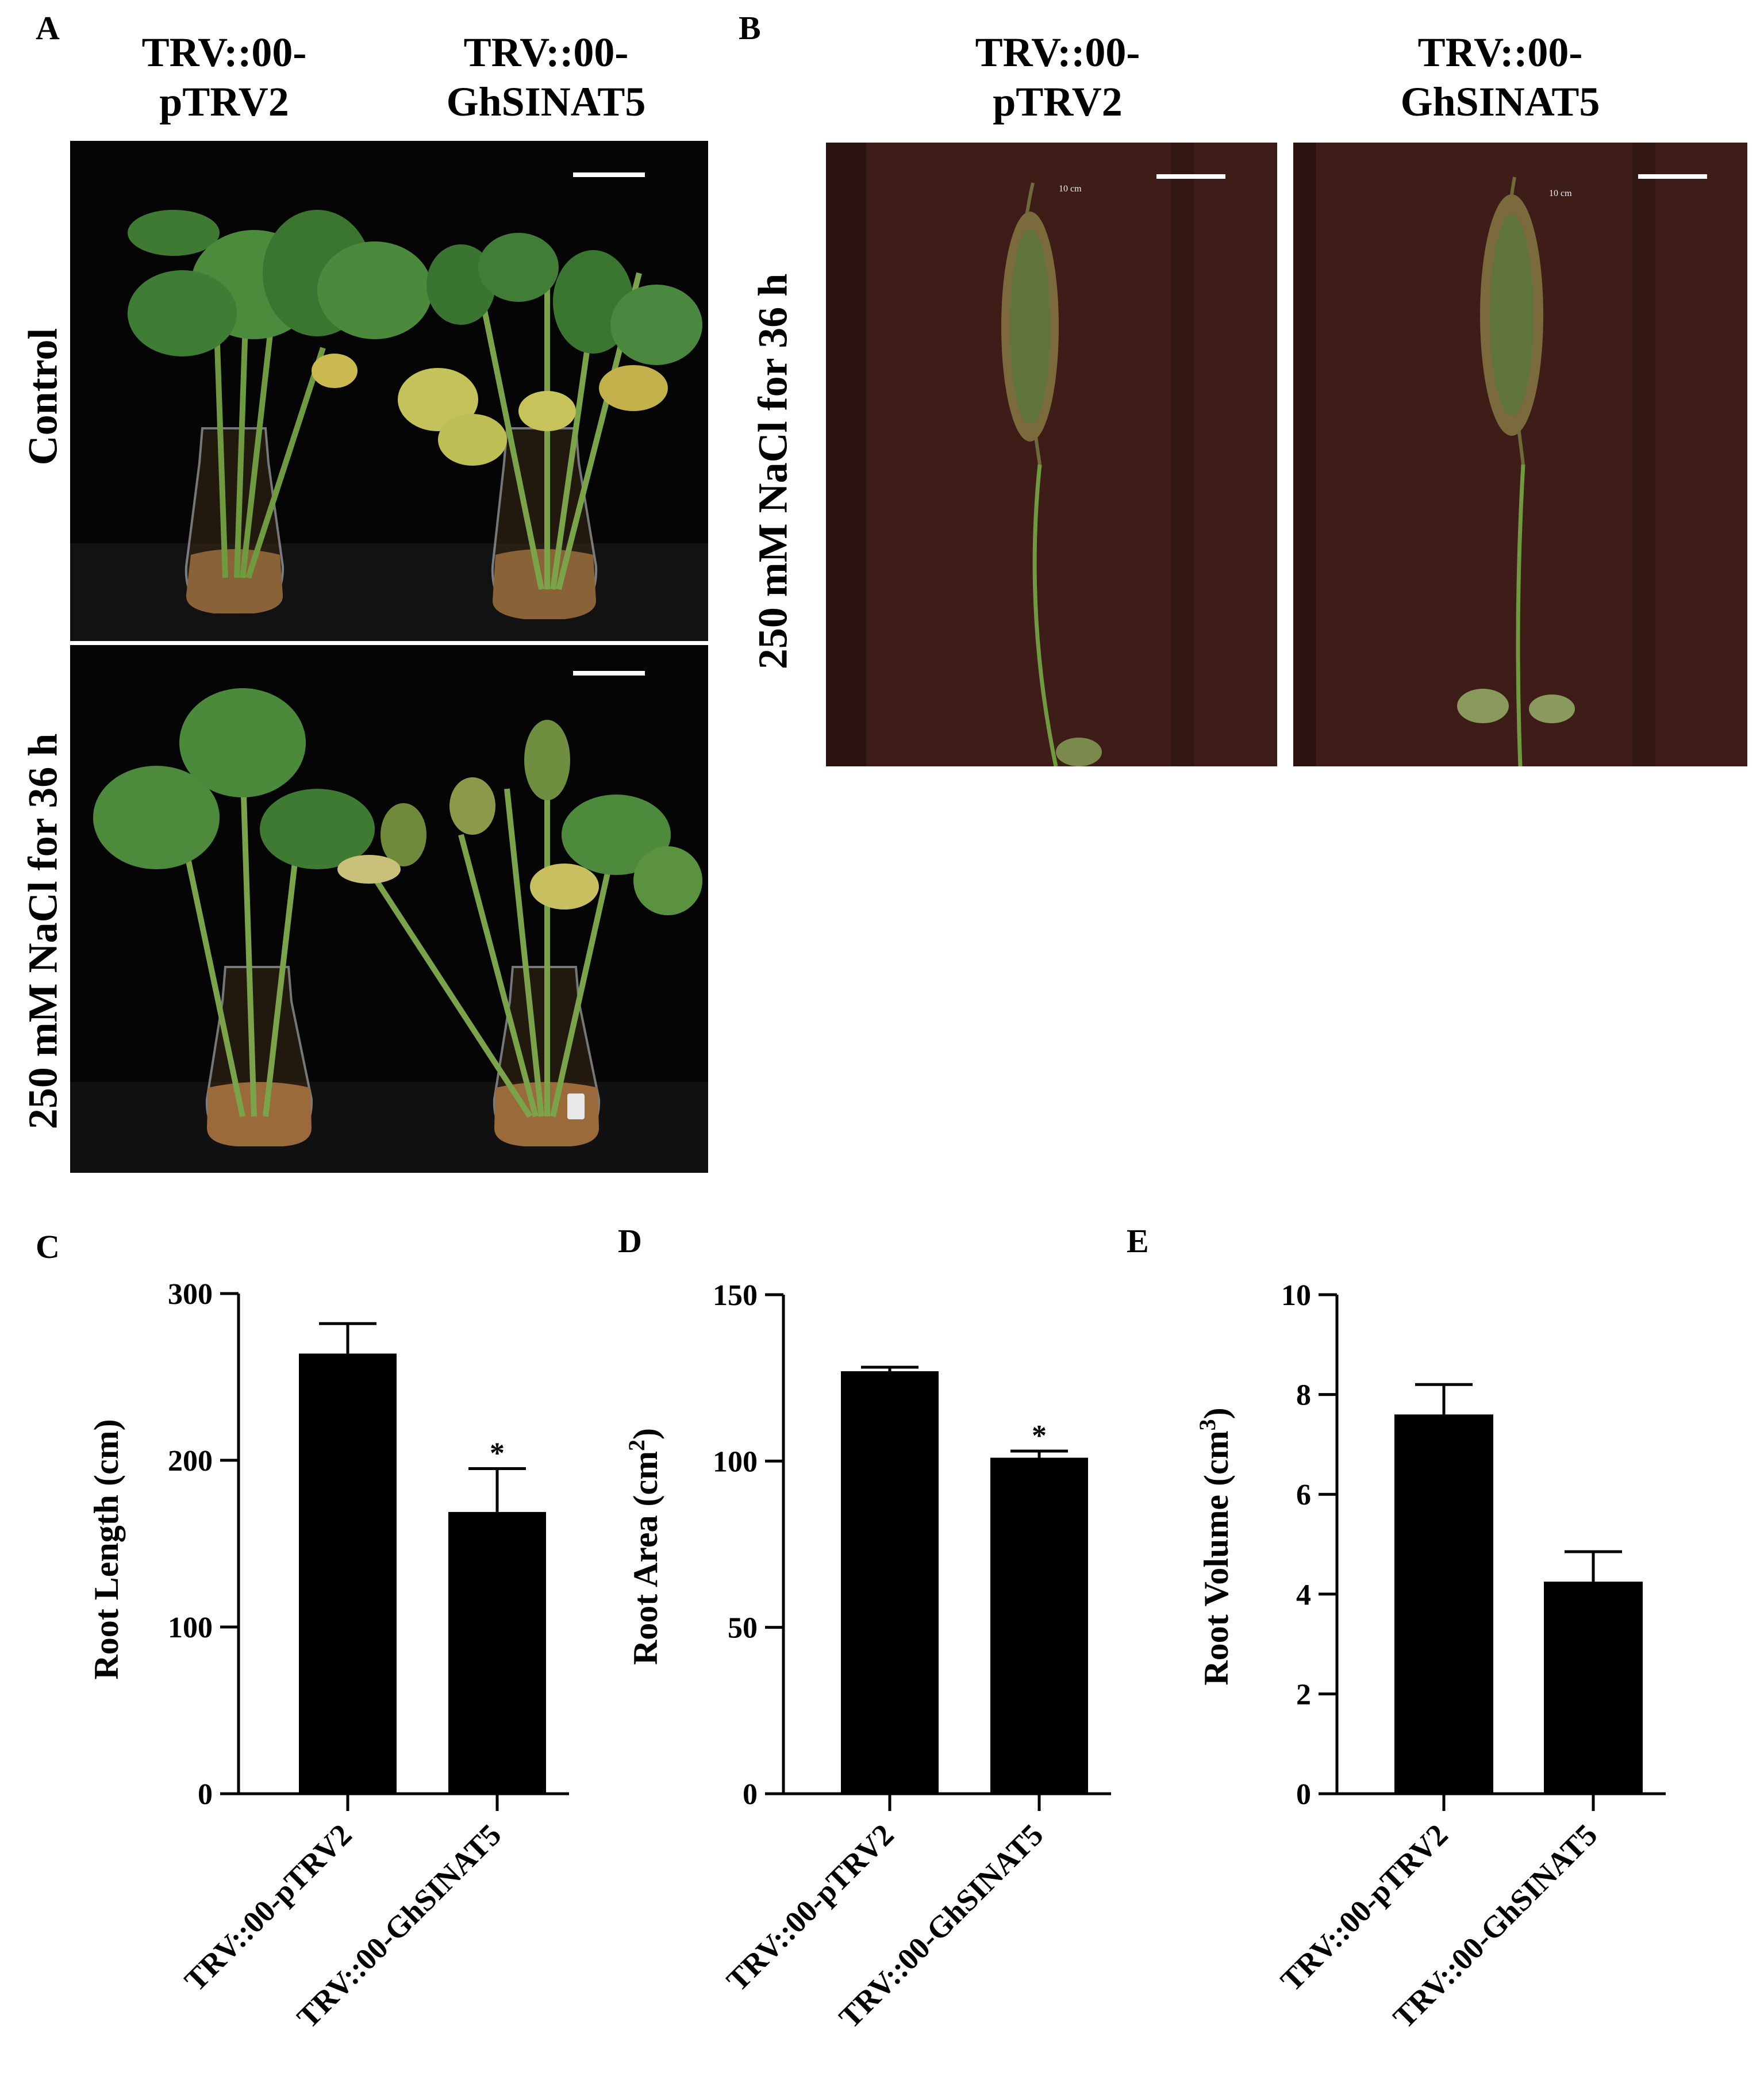 The height and width of the screenshot is (2099, 1764). I want to click on stems-left, so click(240, 938).